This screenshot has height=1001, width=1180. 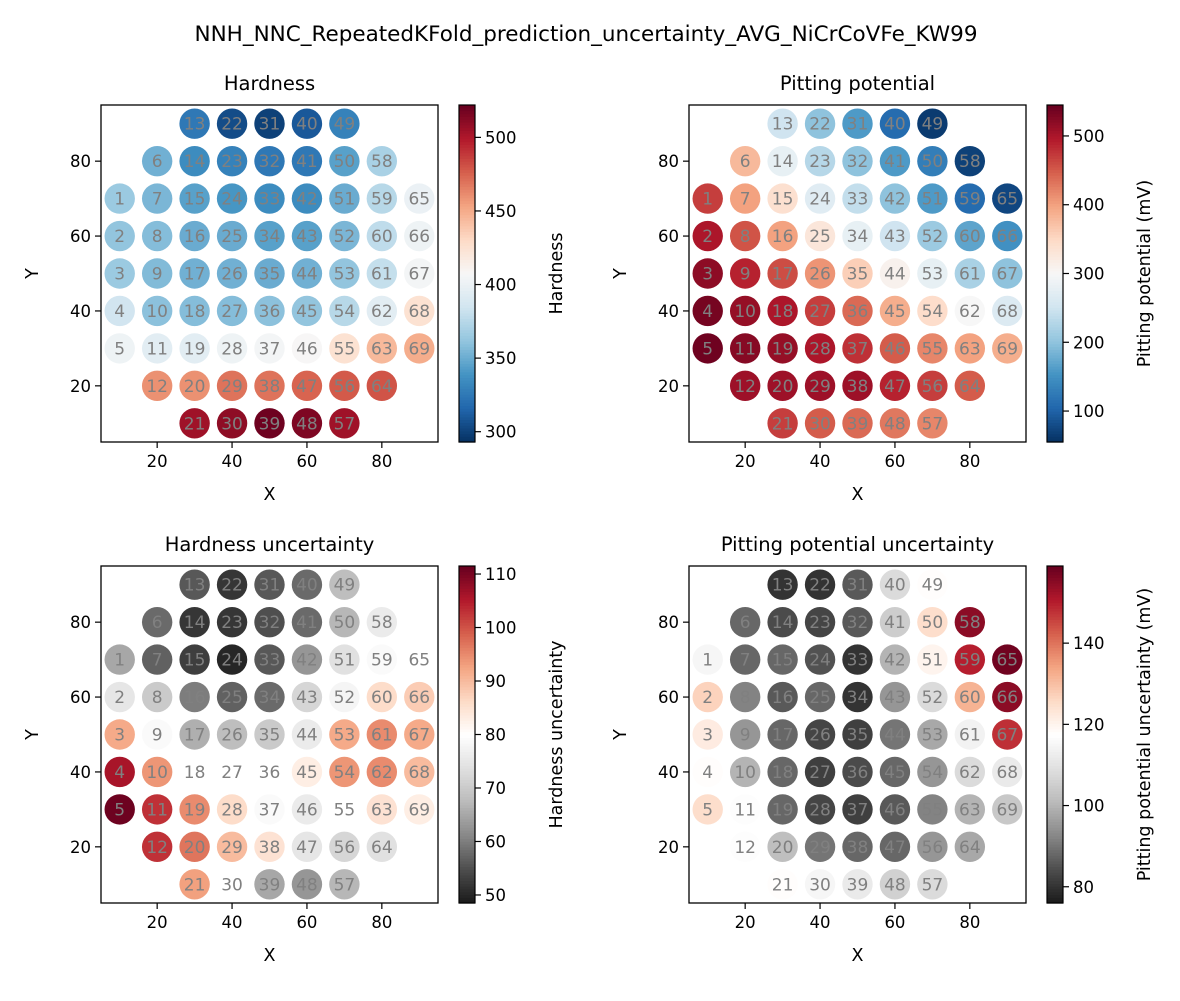 What do you see at coordinates (668, 847) in the screenshot?
I see `y-tick-label: 20` at bounding box center [668, 847].